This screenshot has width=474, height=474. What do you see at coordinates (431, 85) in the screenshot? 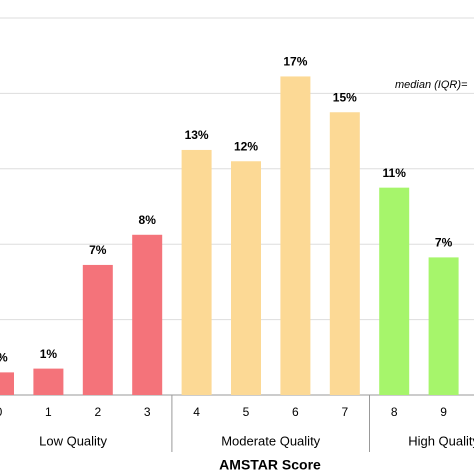
I see `annotation: median (IQR)=` at bounding box center [431, 85].